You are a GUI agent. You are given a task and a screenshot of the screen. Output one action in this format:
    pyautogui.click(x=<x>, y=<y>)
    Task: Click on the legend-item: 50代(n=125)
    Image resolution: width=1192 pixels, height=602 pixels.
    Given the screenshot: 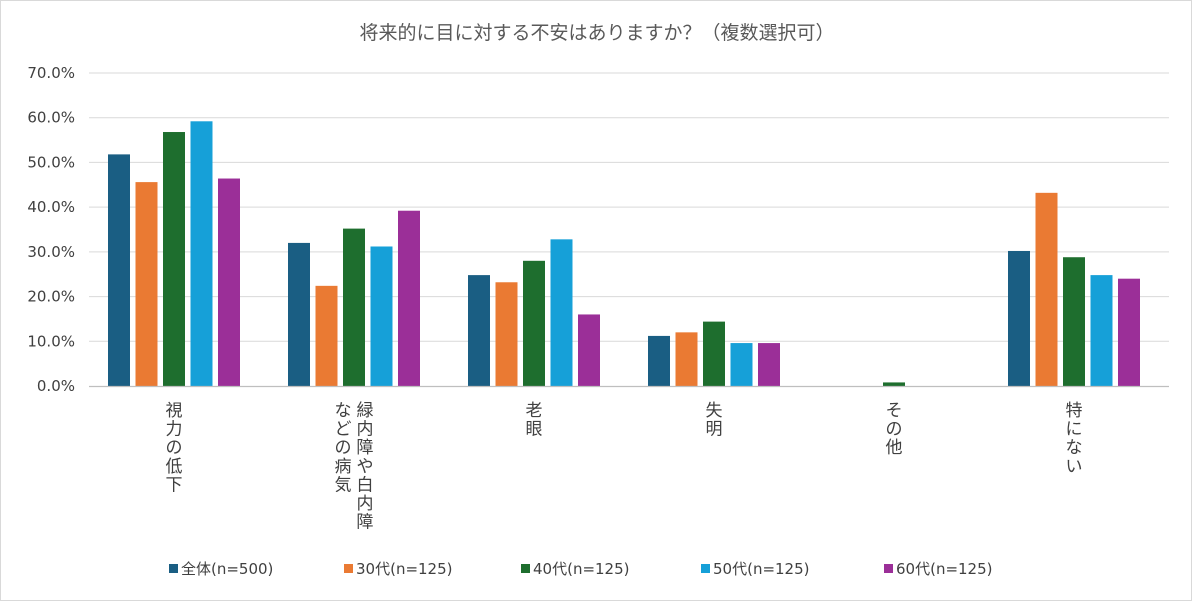 What is the action you would take?
    pyautogui.click(x=755, y=569)
    